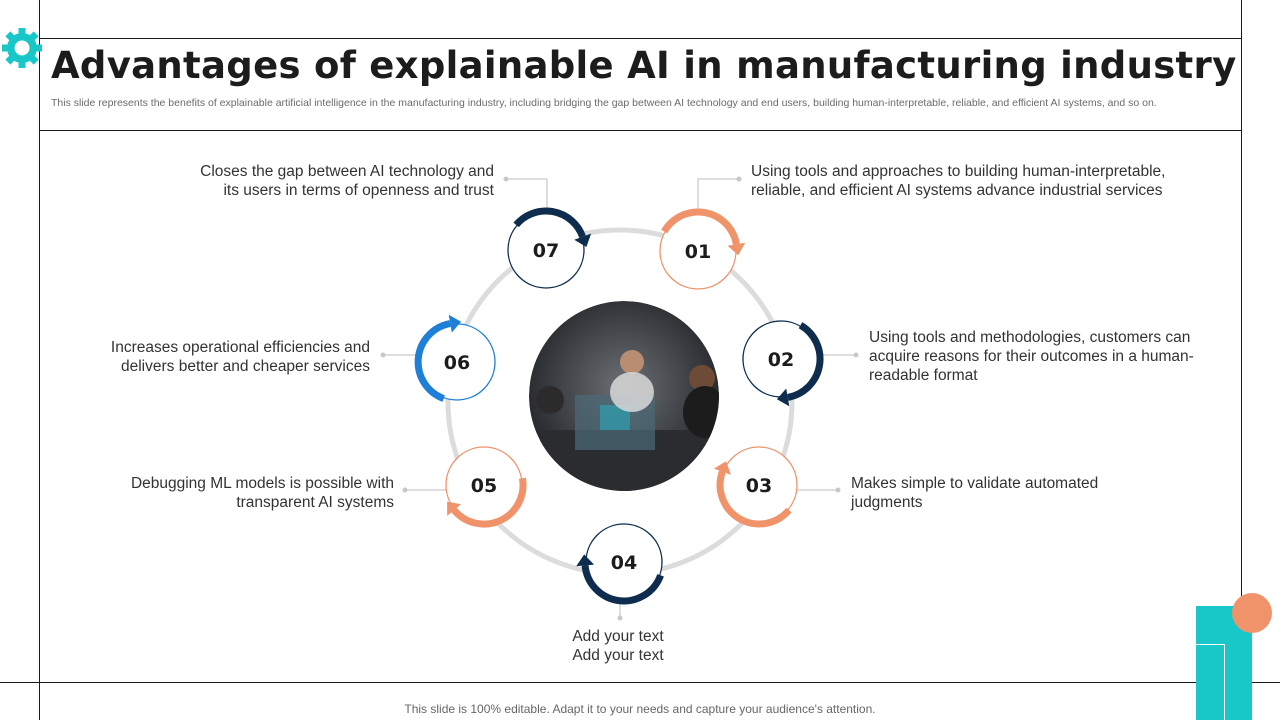 The width and height of the screenshot is (1280, 721). I want to click on step-node-06: 06, so click(455, 358).